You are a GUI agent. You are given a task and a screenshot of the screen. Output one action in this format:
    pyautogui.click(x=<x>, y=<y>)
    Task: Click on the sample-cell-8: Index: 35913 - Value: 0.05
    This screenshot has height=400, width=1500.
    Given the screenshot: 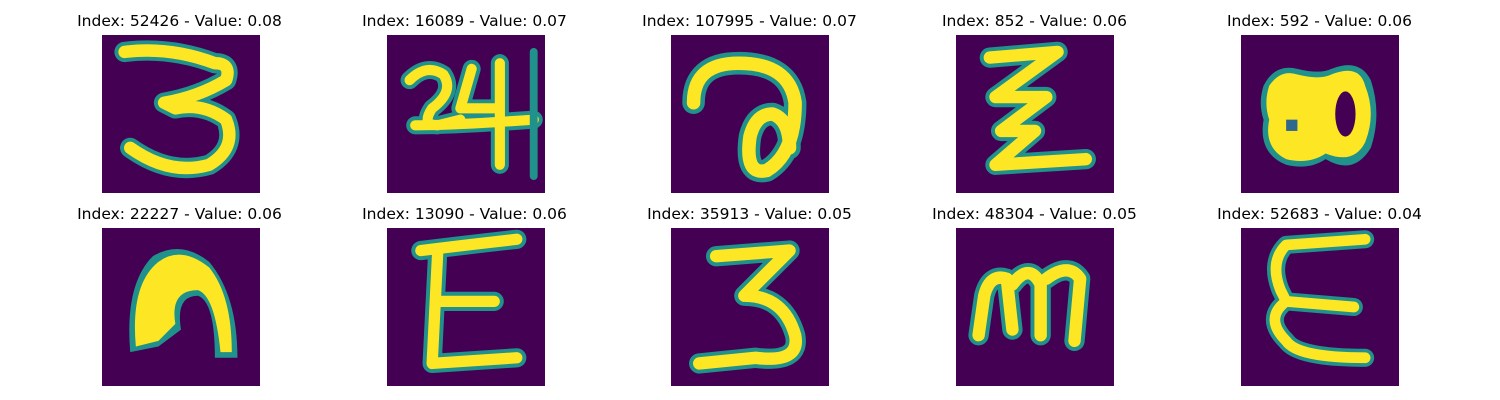 What is the action you would take?
    pyautogui.click(x=749, y=298)
    